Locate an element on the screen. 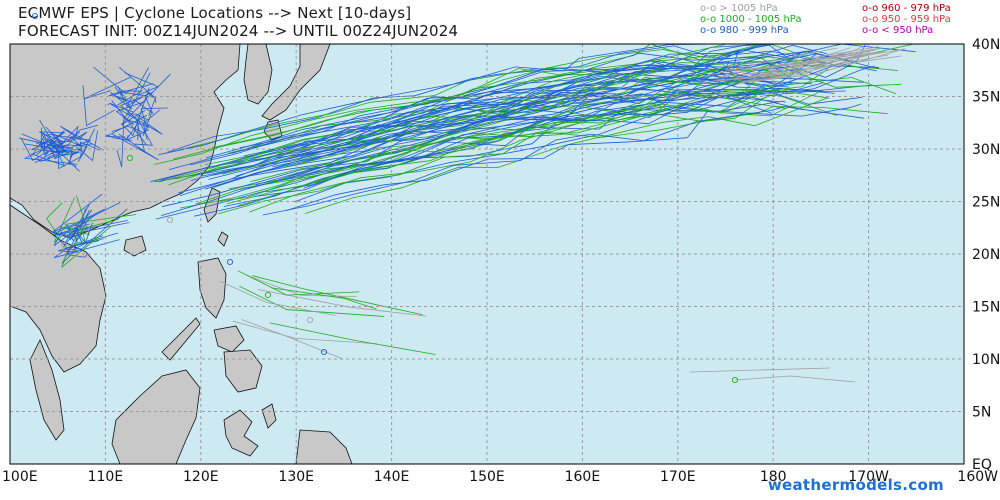 Image resolution: width=1000 pixels, height=500 pixels. legend-960-979: o-o 960 - 979 hPa is located at coordinates (906, 8).